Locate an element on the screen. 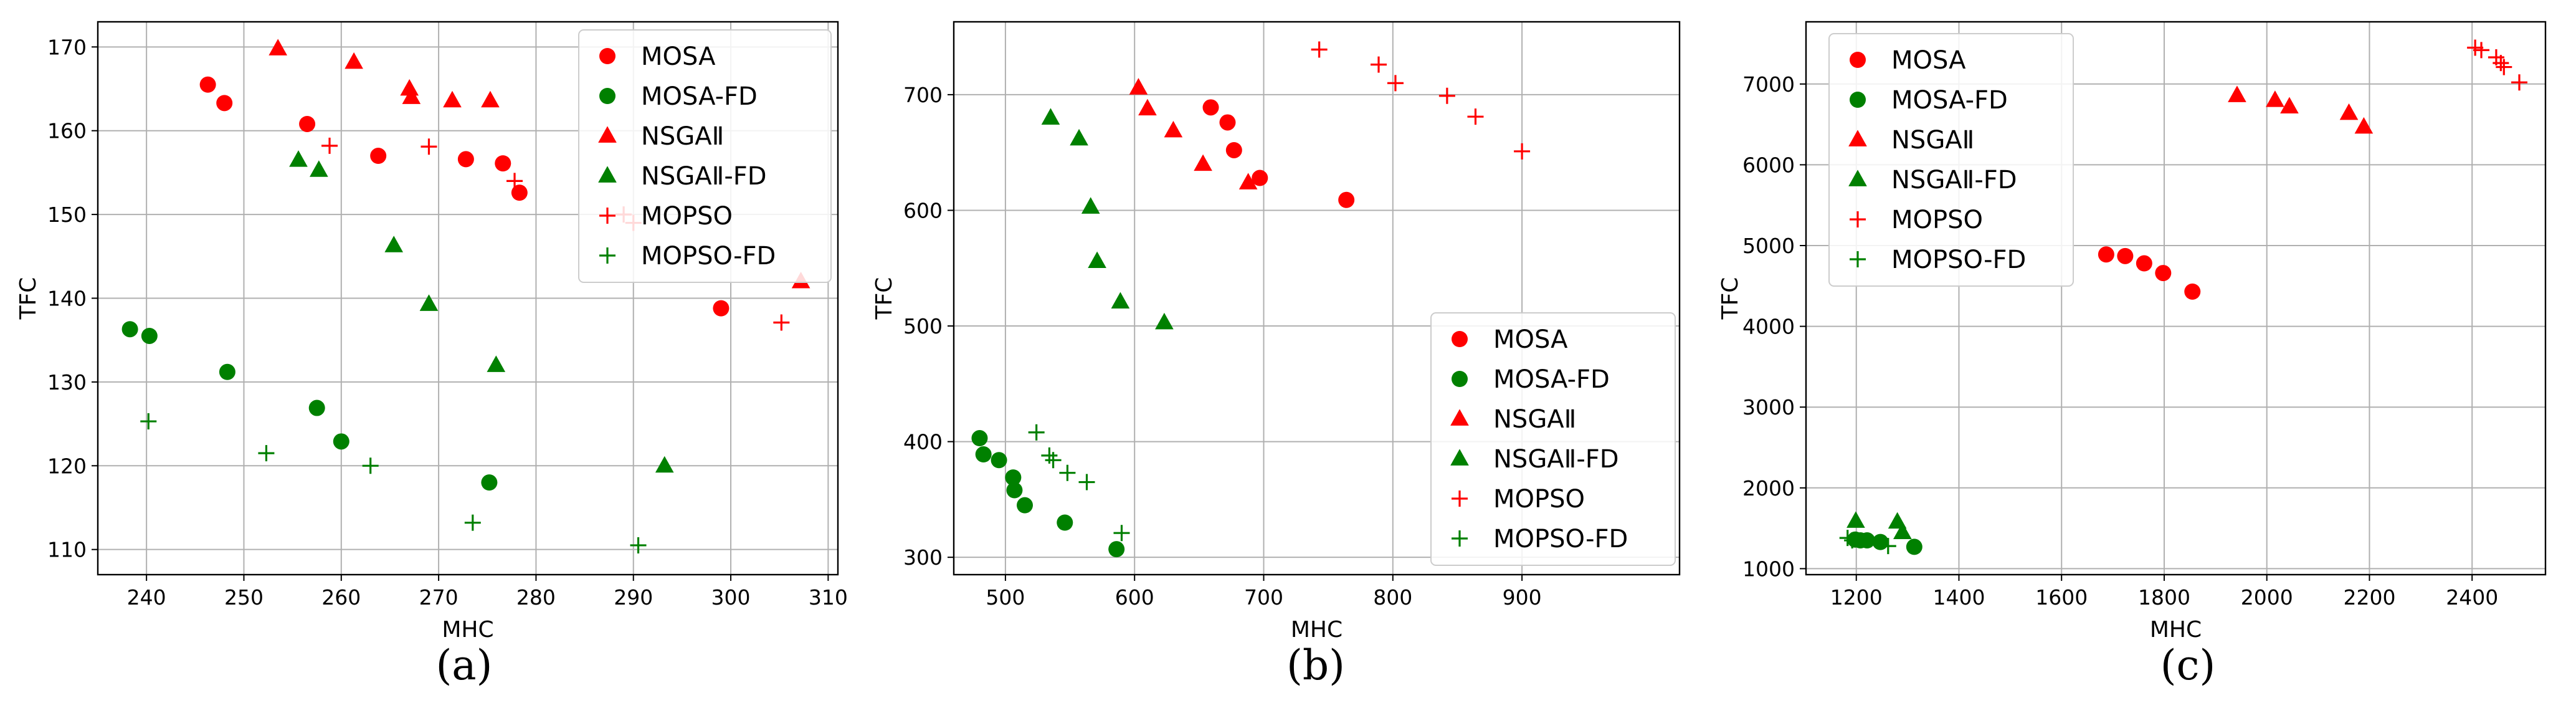  legend-box is located at coordinates (1553, 439).